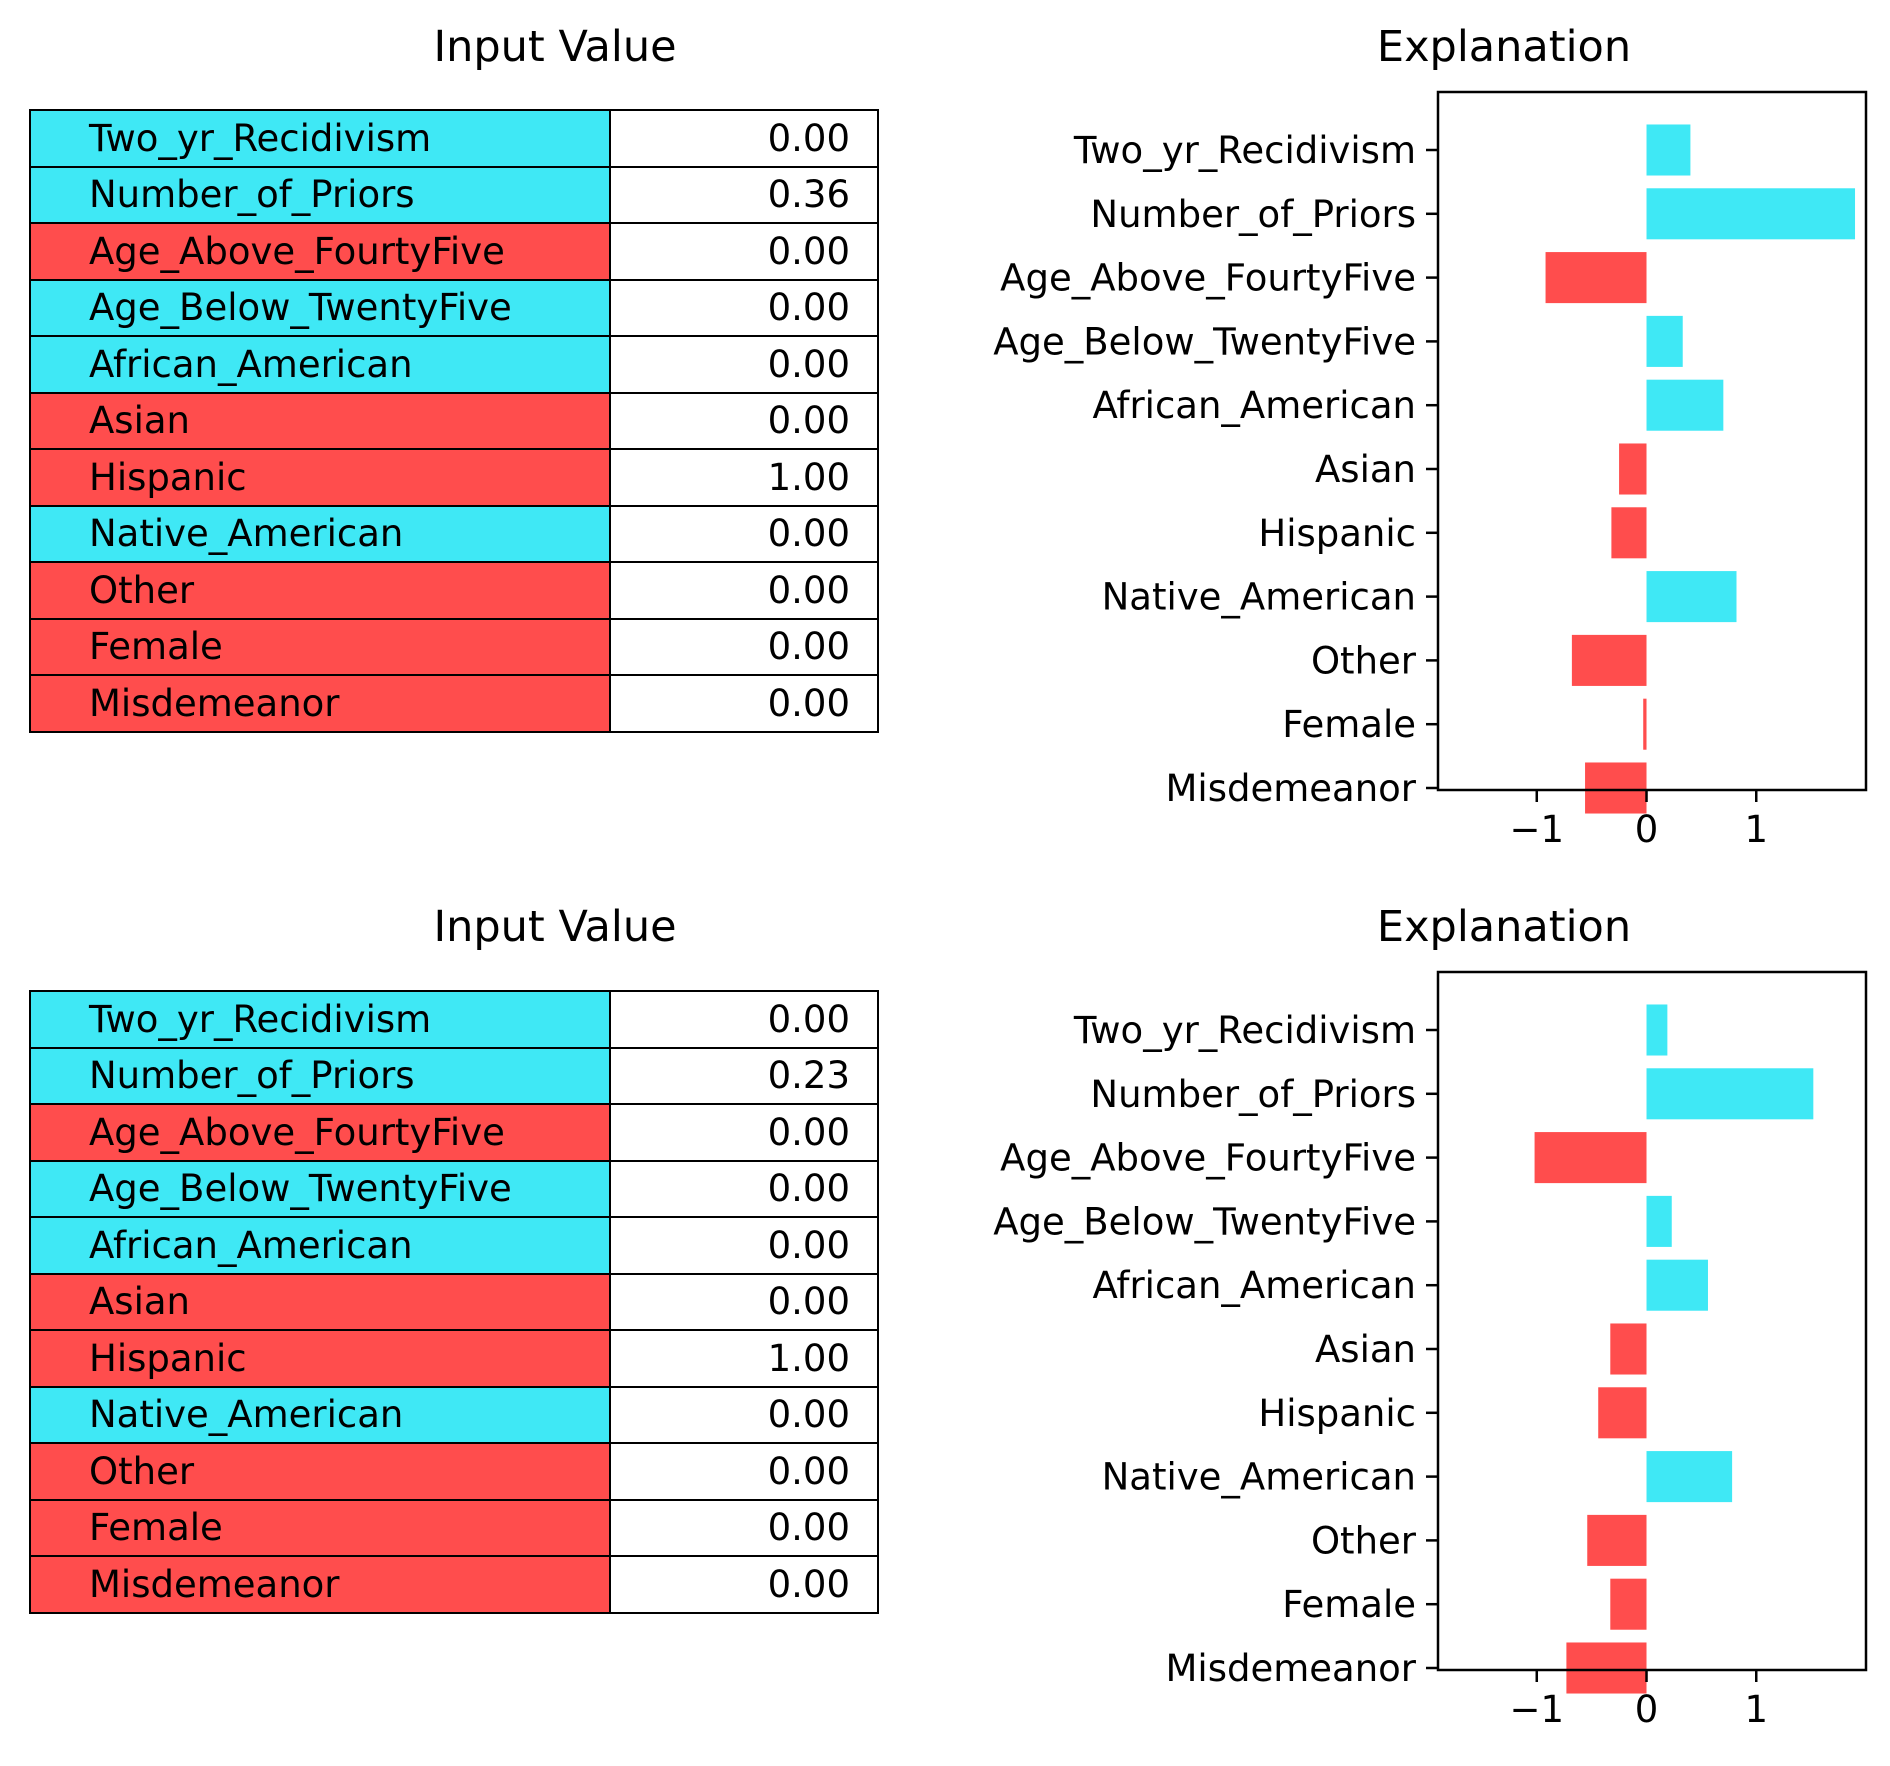  What do you see at coordinates (320, 138) in the screenshot?
I see `feature-label: Two_yr_Recidivism` at bounding box center [320, 138].